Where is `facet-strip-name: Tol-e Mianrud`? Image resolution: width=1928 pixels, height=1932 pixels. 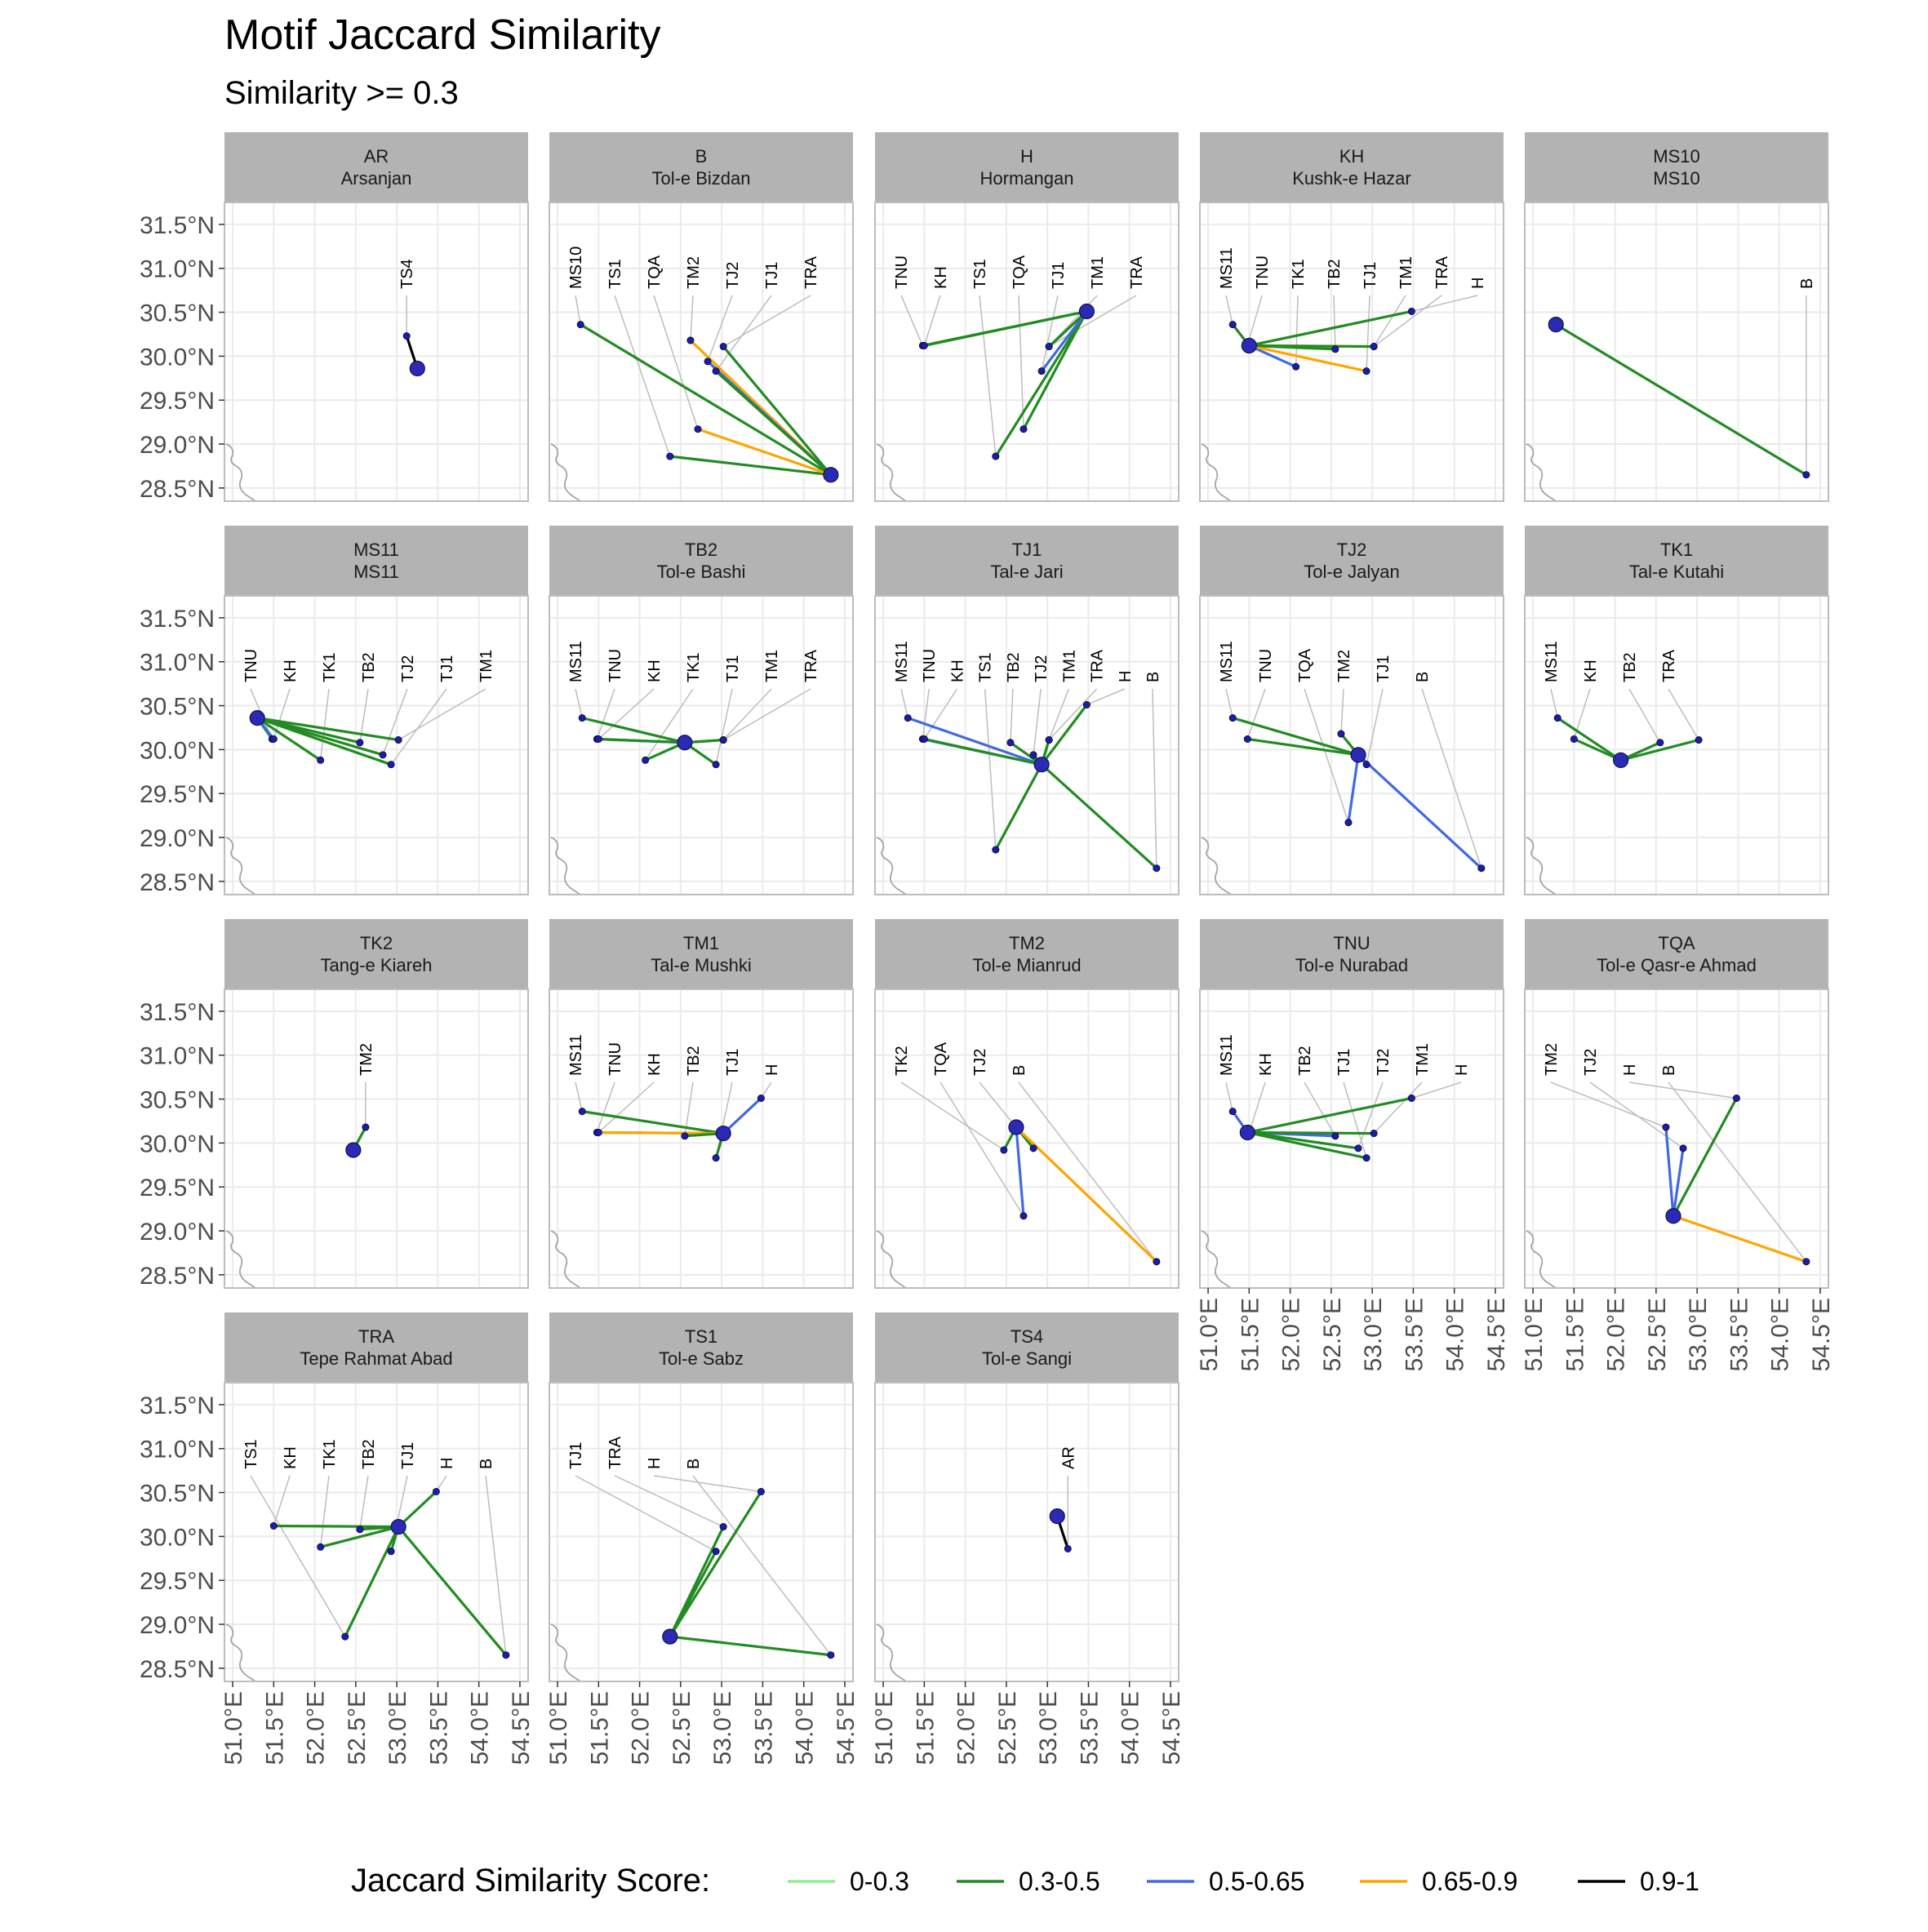 facet-strip-name: Tol-e Mianrud is located at coordinates (1026, 965).